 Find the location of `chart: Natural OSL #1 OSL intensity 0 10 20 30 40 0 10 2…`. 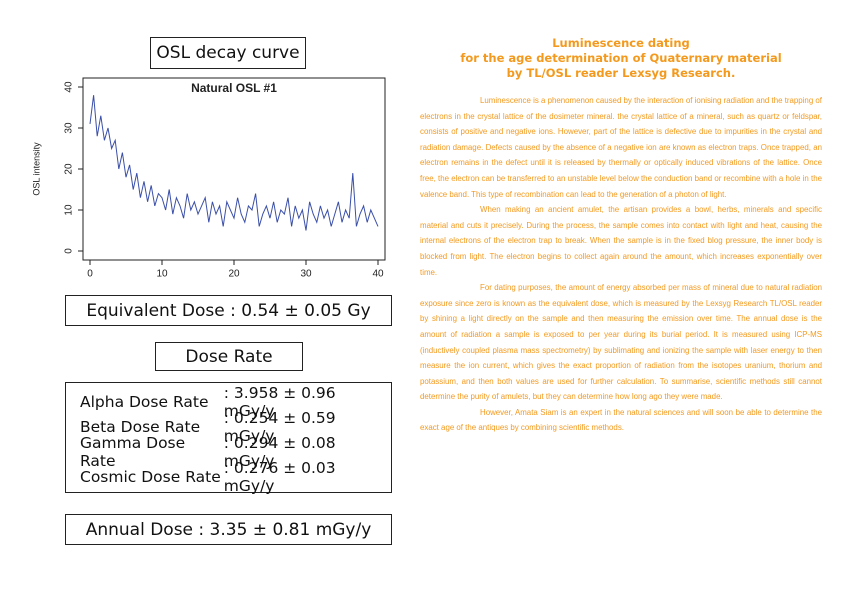

chart: Natural OSL #1 OSL intensity 0 10 20 30 40 0 10 2… is located at coordinates (208, 178).